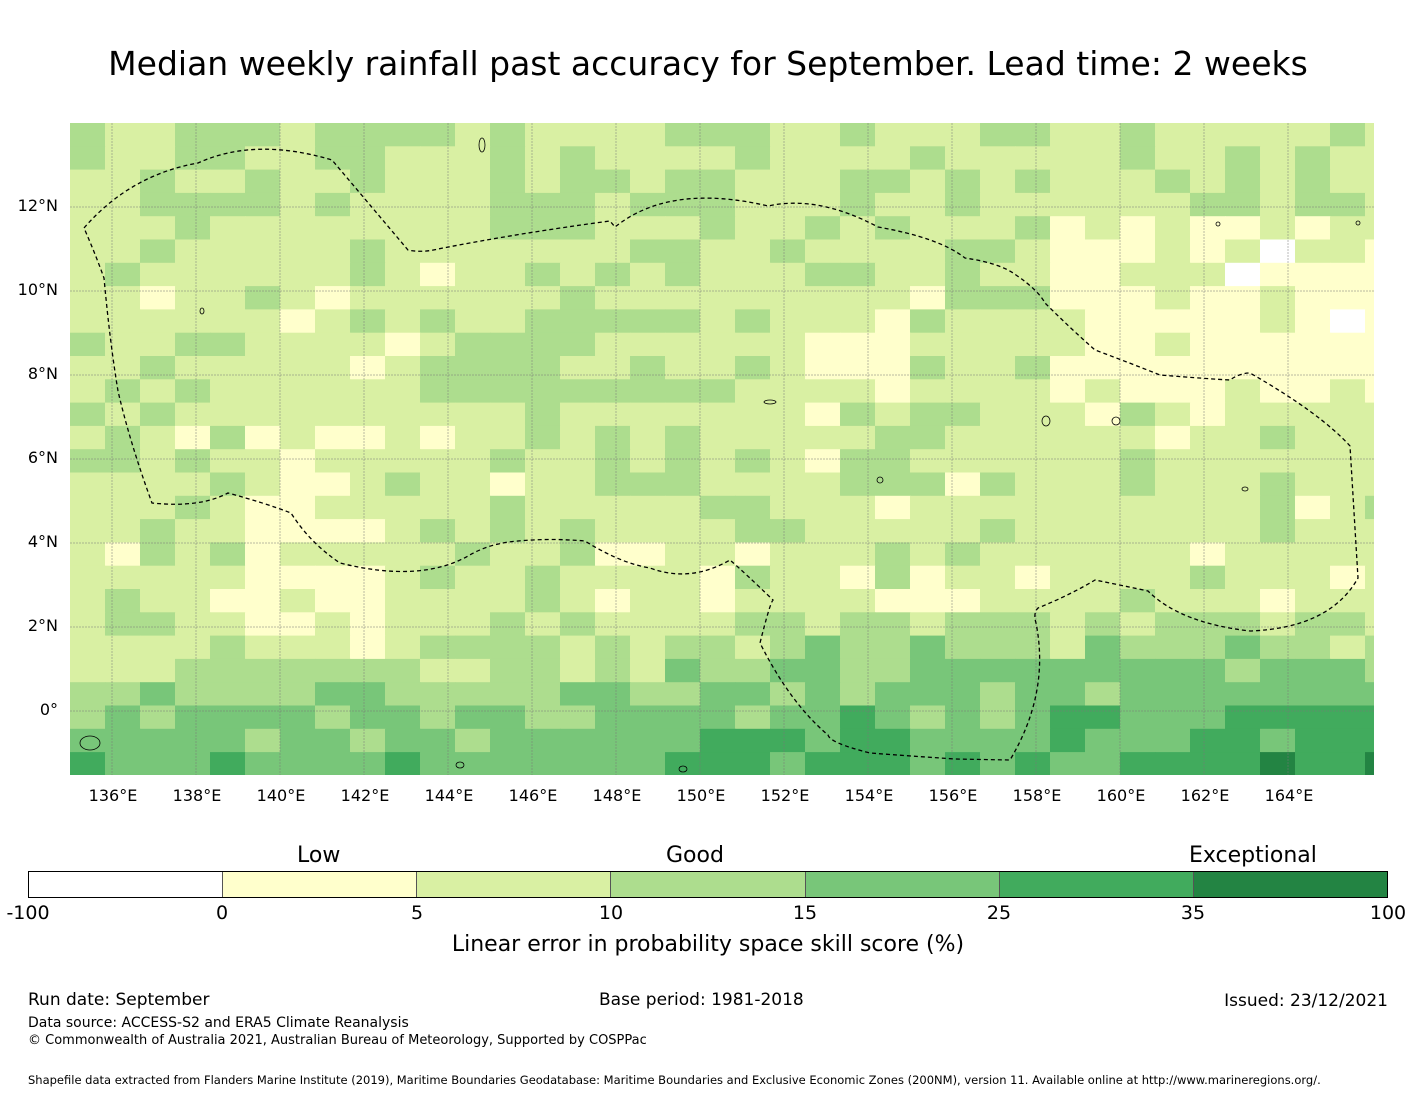 This screenshot has height=1095, width=1416. Describe the element at coordinates (785, 795) in the screenshot. I see `lon-label: 152°E` at that location.